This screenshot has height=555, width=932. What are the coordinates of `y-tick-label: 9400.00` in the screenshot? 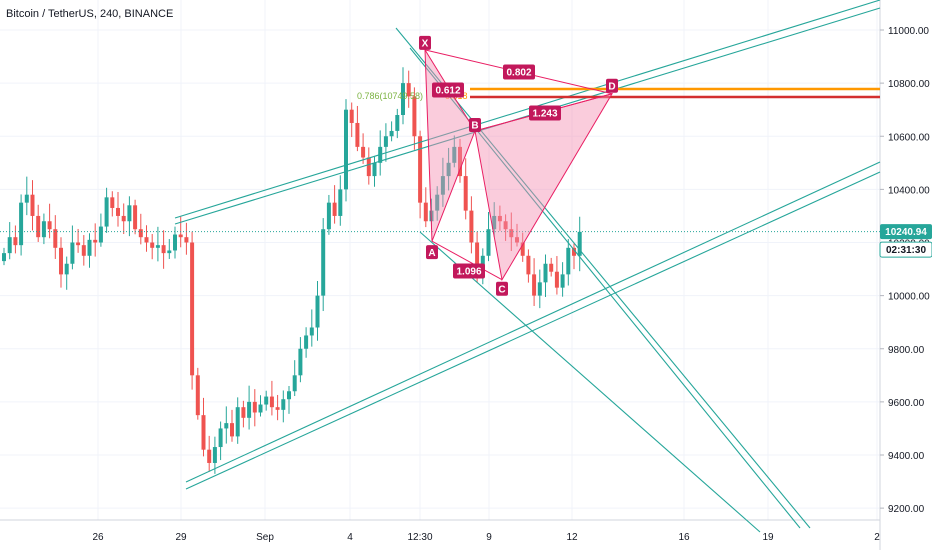 It's located at (906, 456).